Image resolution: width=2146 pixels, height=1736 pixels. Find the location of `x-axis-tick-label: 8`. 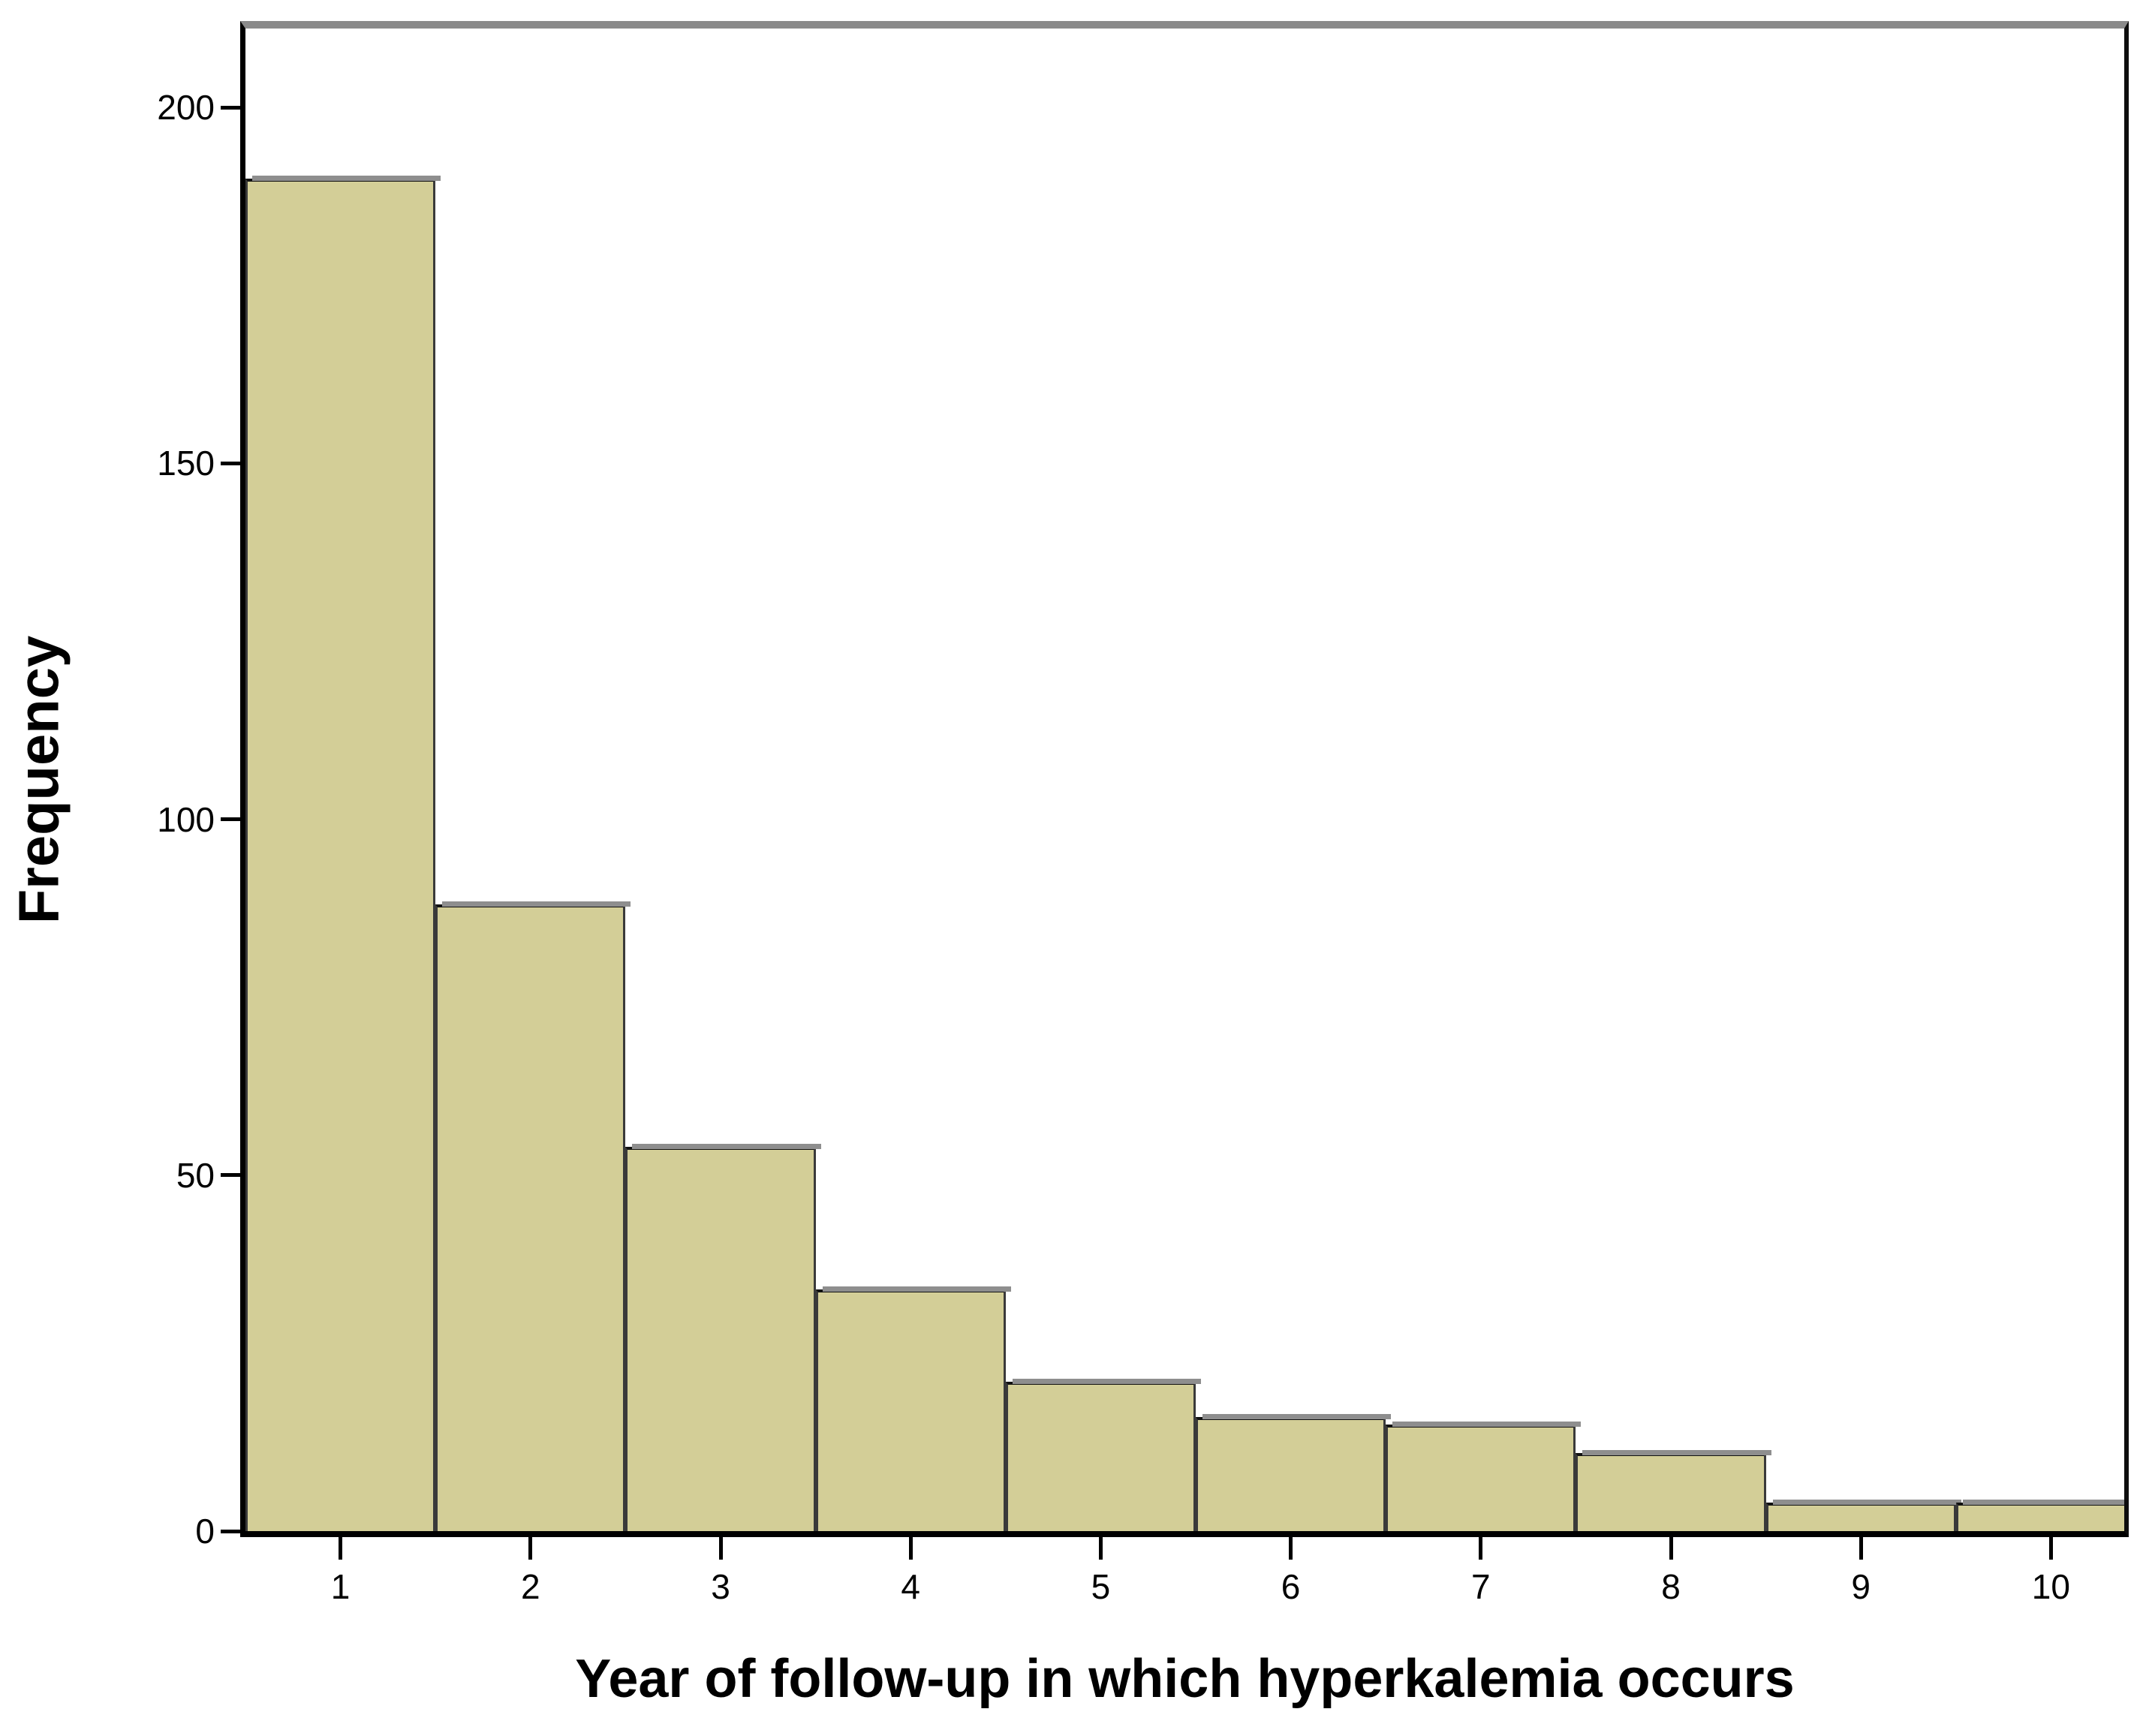

x-axis-tick-label: 8 is located at coordinates (1671, 1587).